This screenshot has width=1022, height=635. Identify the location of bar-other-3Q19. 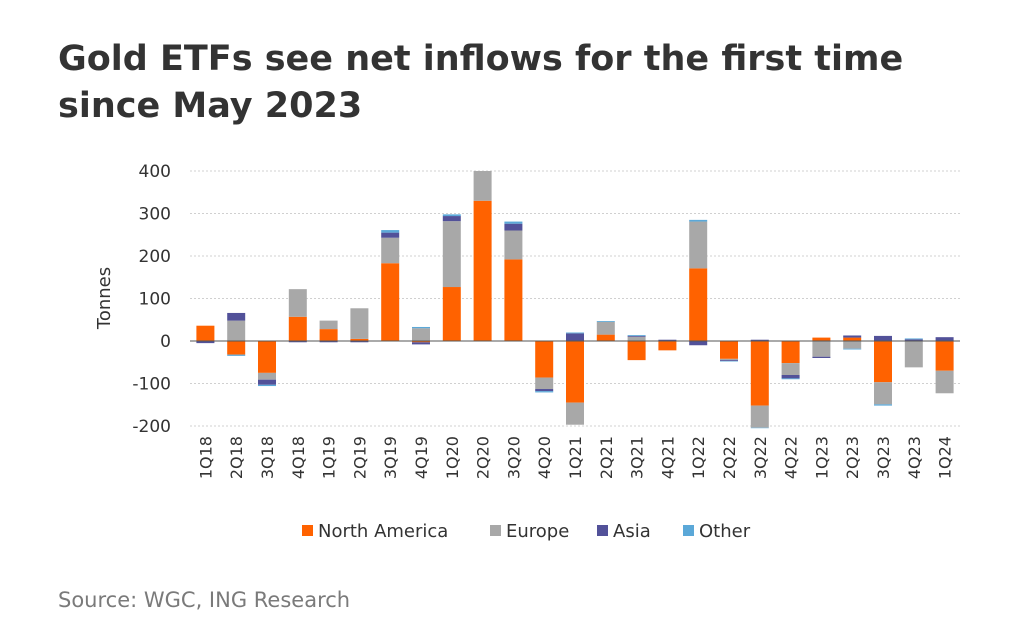
(390, 231).